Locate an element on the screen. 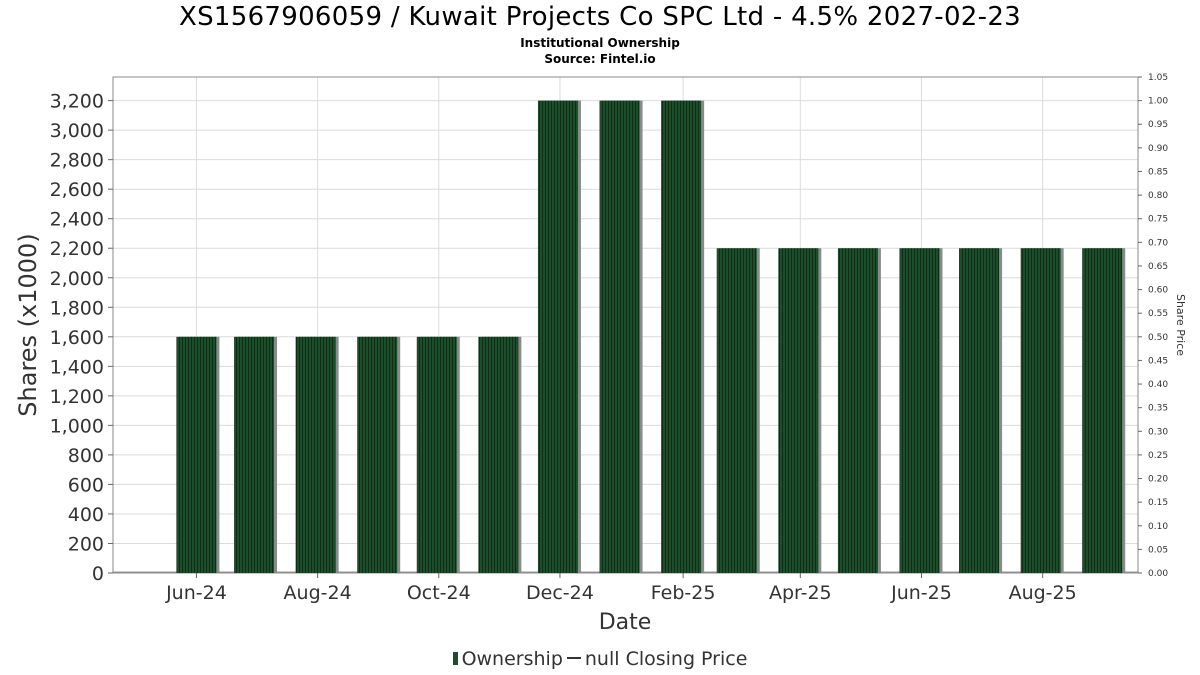 This screenshot has width=1200, height=675. y2-tick-label: 0.75 is located at coordinates (1158, 220).